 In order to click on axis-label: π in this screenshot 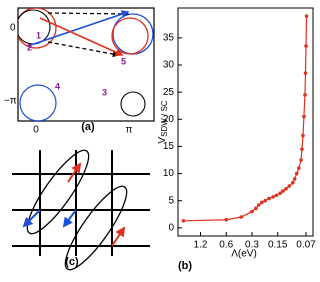, I will do `click(129, 130)`.